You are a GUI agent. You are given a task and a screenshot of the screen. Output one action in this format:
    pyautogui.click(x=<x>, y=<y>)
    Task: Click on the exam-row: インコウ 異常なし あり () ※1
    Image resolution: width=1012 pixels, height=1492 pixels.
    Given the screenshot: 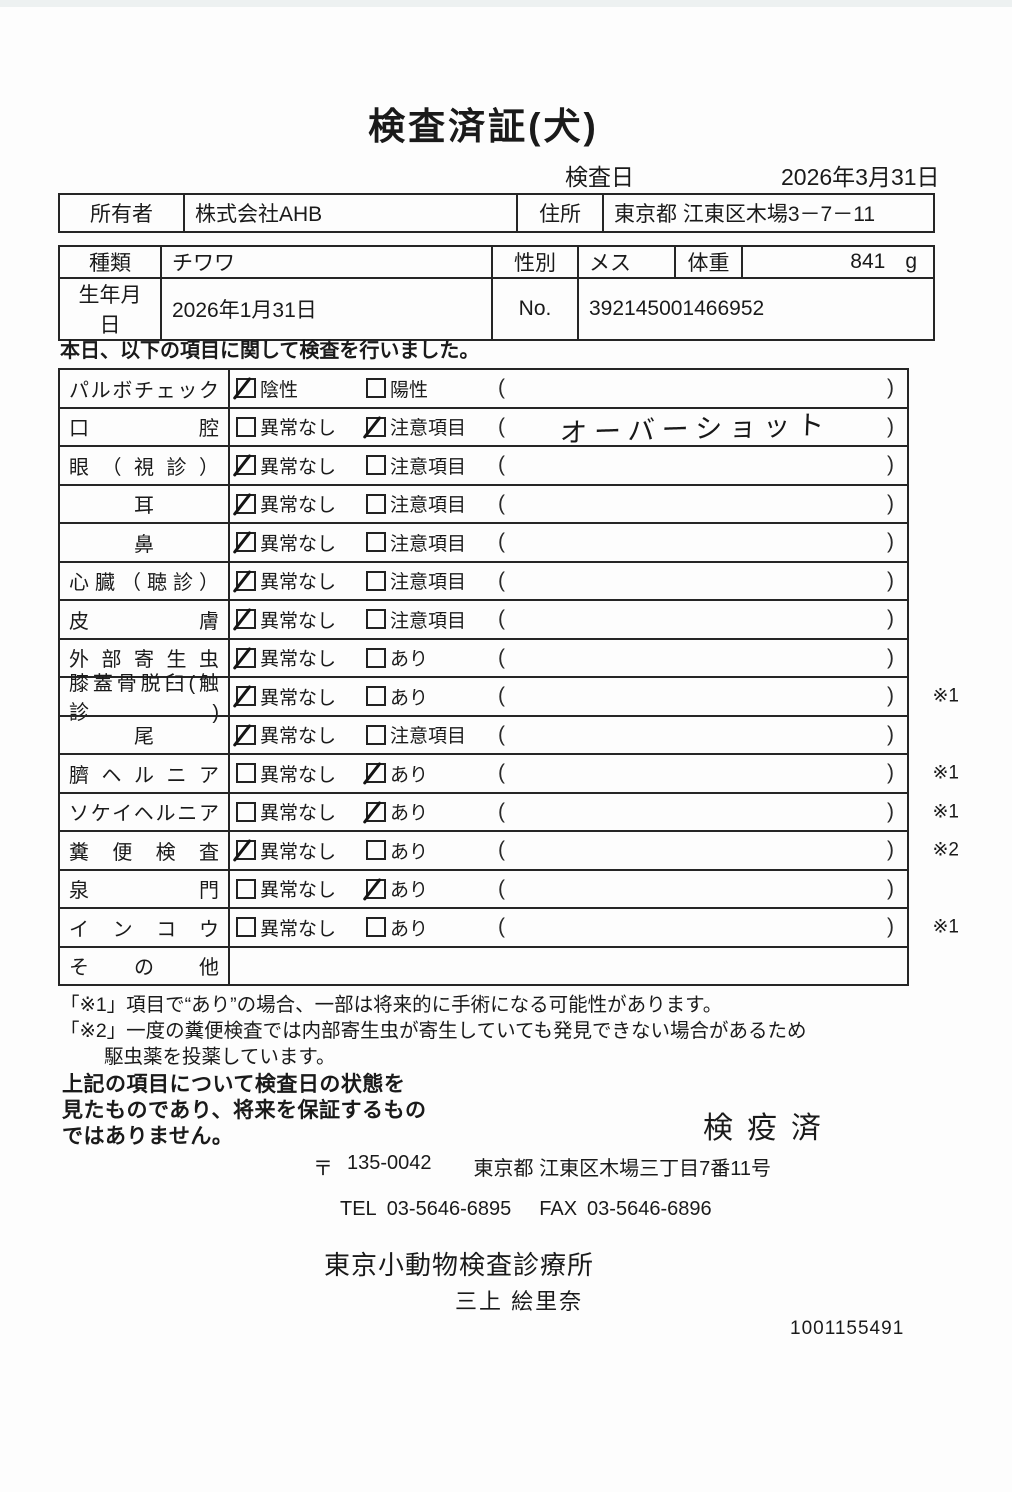 What is the action you would take?
    pyautogui.click(x=509, y=926)
    